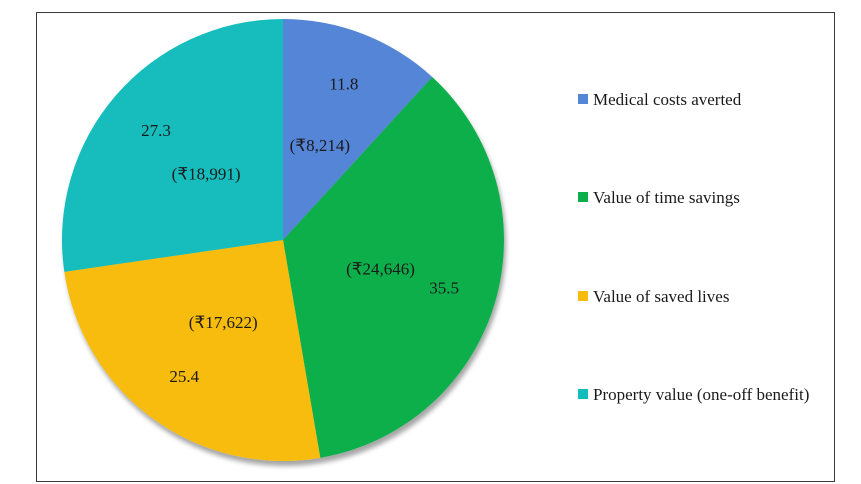  I want to click on legend-item-time-savings: Value of time savings, so click(700, 197).